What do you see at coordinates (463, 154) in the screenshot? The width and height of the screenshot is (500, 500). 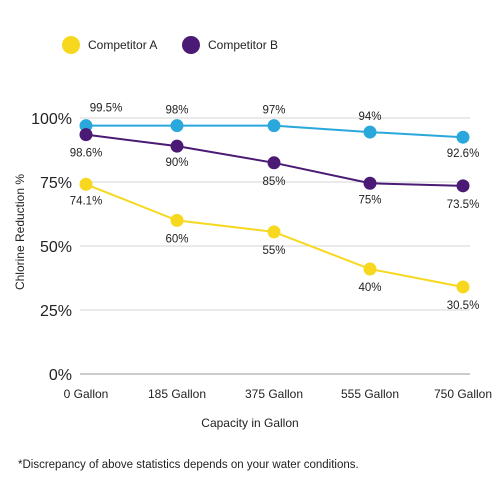 I see `data-label: 92.6%` at bounding box center [463, 154].